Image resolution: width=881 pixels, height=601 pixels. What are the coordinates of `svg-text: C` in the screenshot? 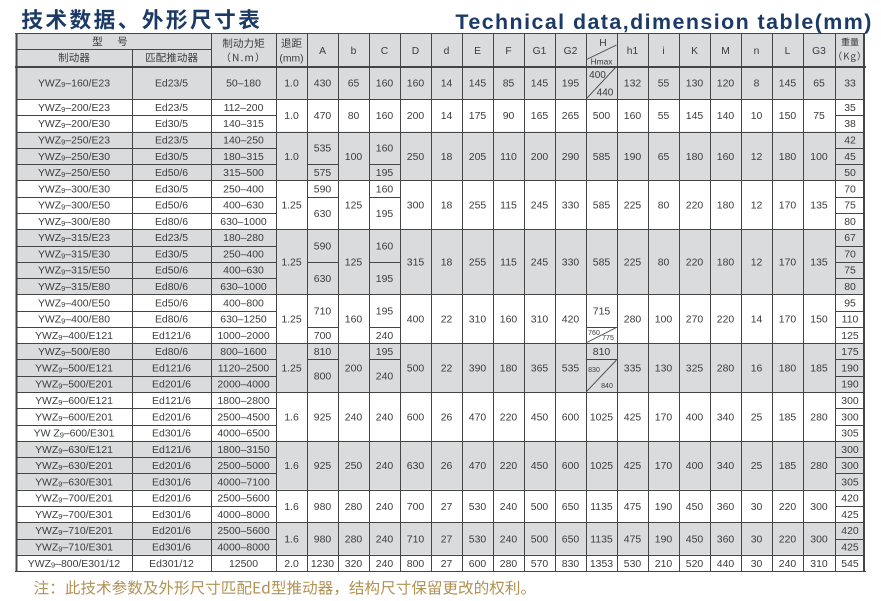 It's located at (385, 51).